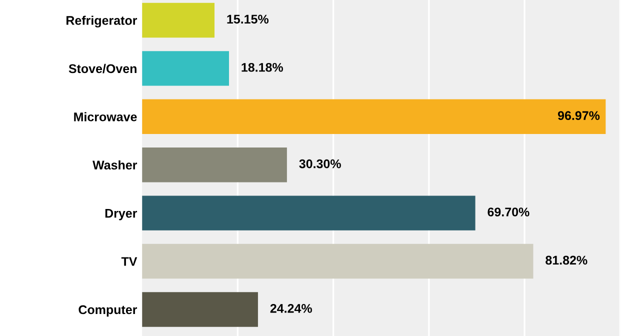 This screenshot has width=640, height=336. I want to click on data-label: 96.97%, so click(579, 115).